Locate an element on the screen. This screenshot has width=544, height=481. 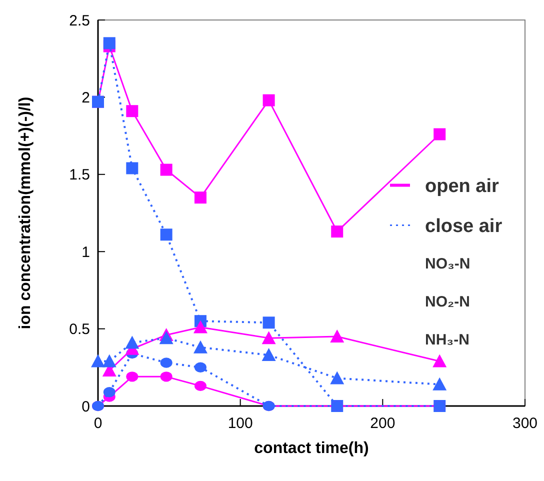
legend-label: close air is located at coordinates (464, 226).